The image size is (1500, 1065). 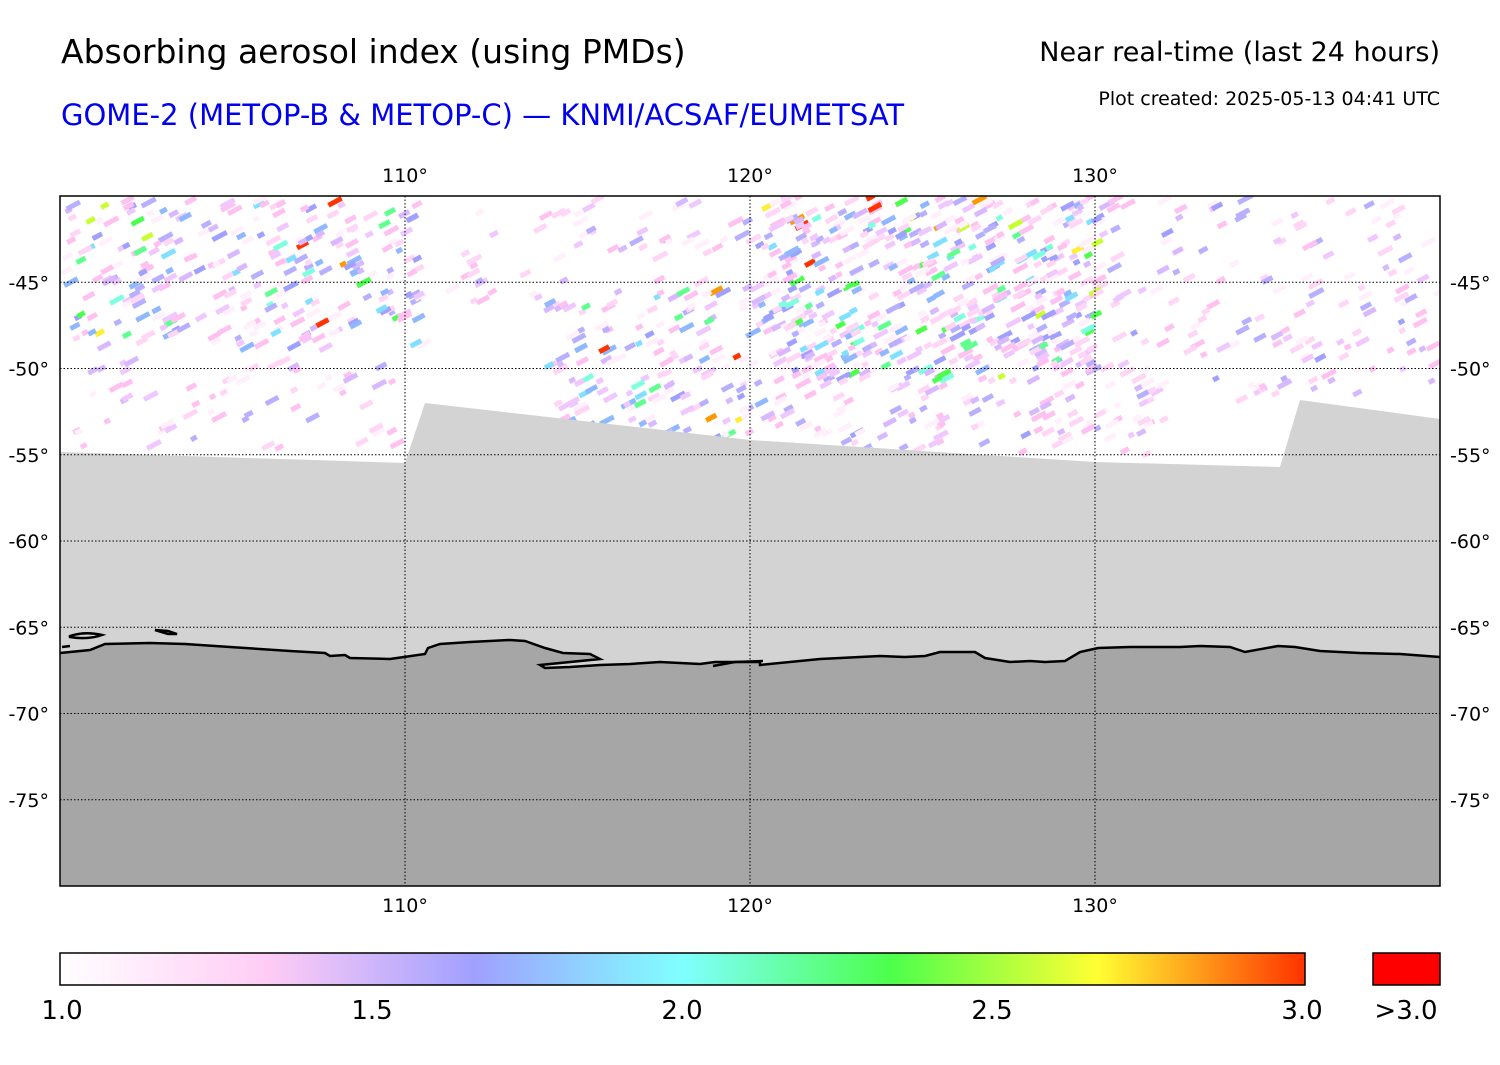 I want to click on island-outline, so click(x=87, y=636).